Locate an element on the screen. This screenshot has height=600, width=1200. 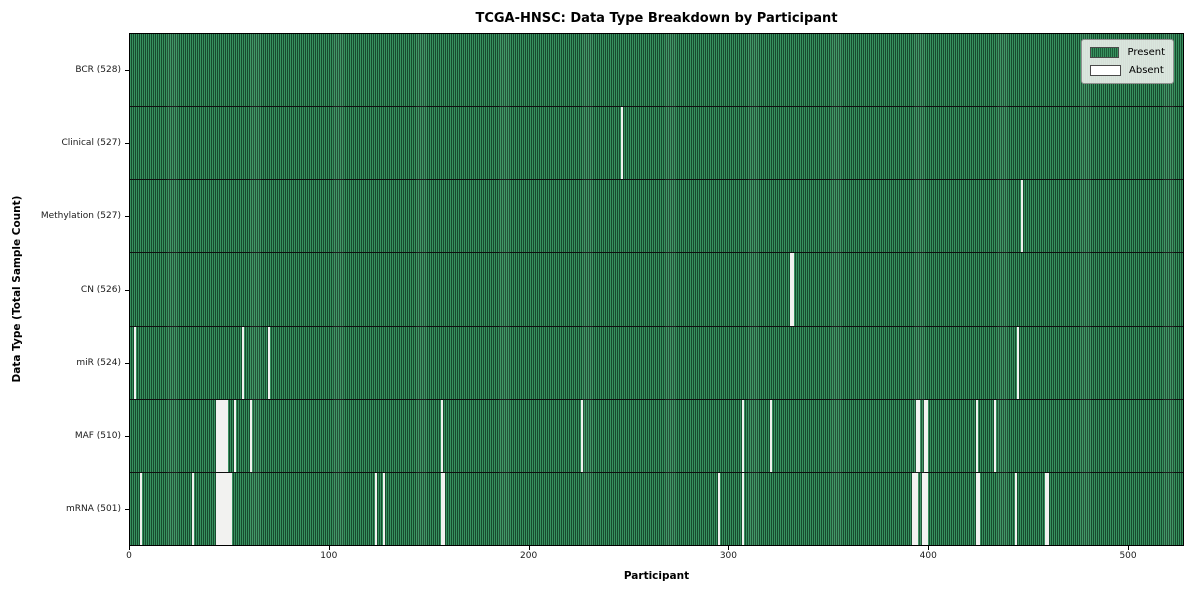
legend: Present Absent is located at coordinates (1127, 61).